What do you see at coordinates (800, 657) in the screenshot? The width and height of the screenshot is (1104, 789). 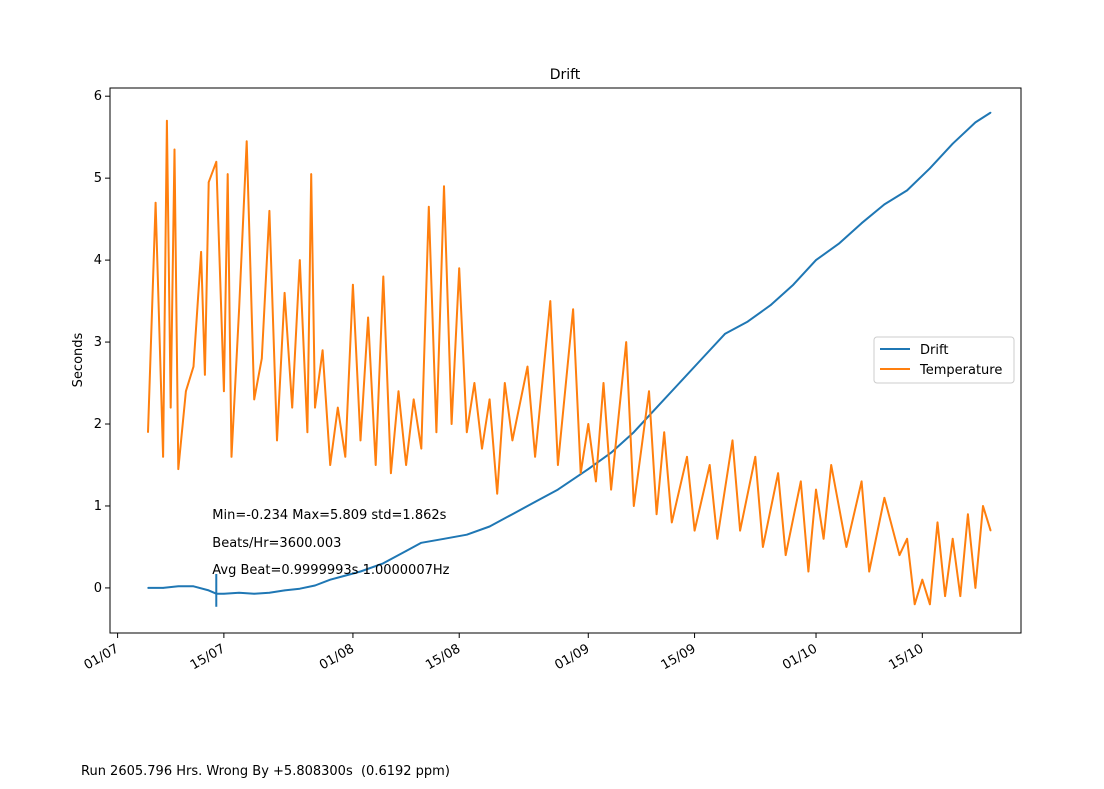 I see `x-tick-label: 01/10` at bounding box center [800, 657].